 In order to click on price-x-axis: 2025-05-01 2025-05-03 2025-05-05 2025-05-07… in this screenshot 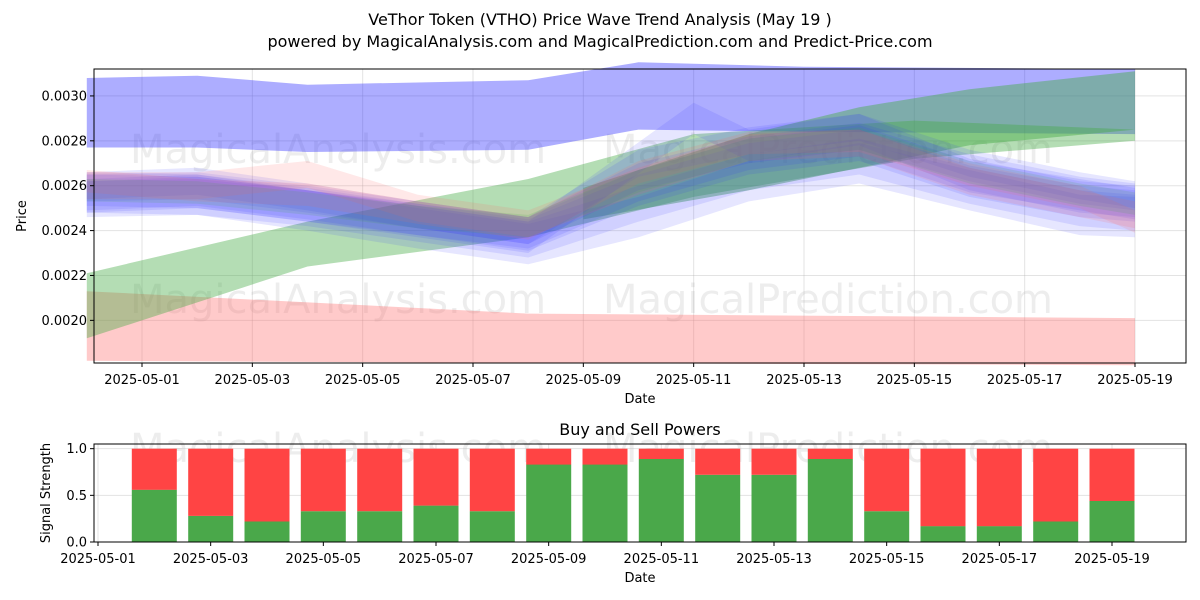, I will do `click(638, 375)`.